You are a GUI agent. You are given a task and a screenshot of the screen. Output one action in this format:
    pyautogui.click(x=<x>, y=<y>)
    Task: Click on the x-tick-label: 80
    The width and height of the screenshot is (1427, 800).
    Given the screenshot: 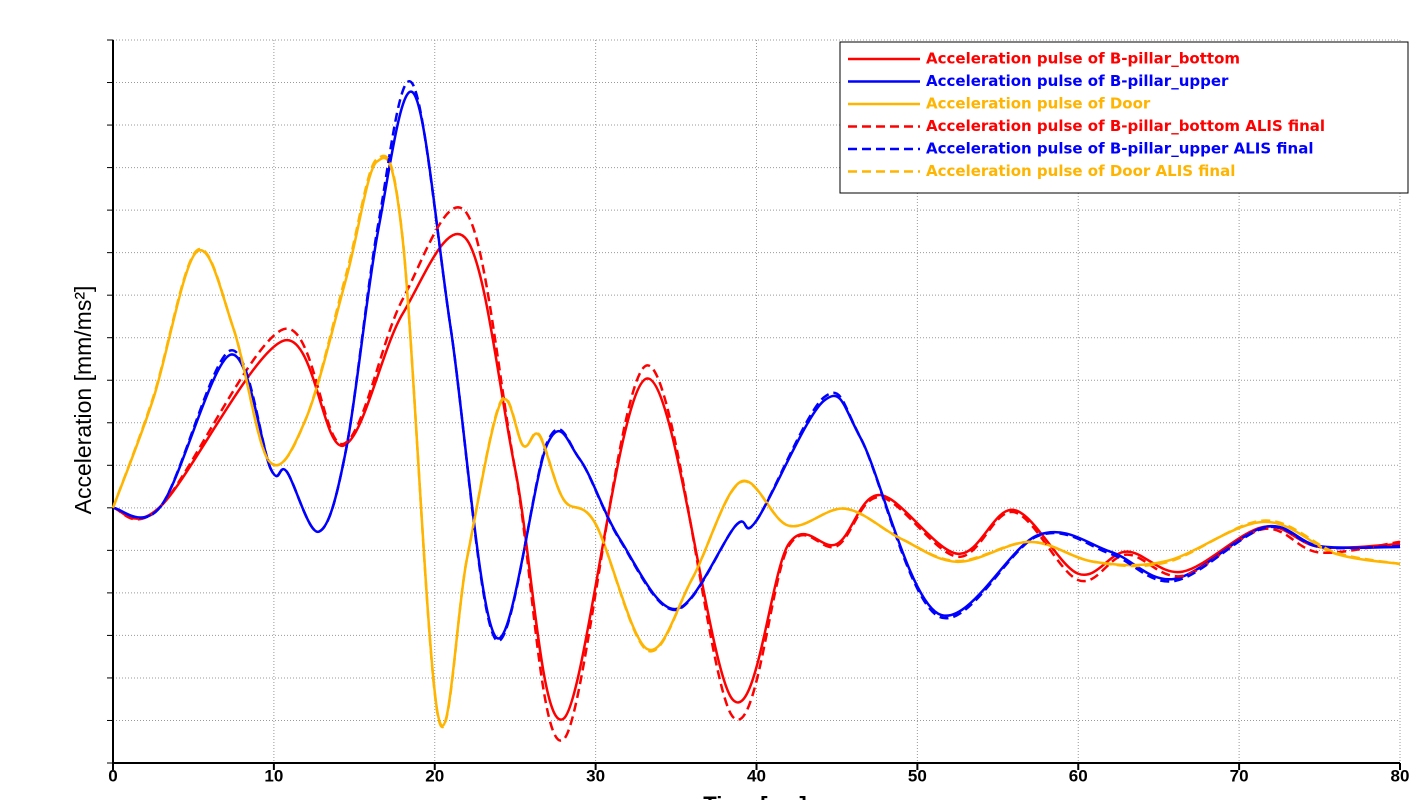 What is the action you would take?
    pyautogui.click(x=1400, y=775)
    